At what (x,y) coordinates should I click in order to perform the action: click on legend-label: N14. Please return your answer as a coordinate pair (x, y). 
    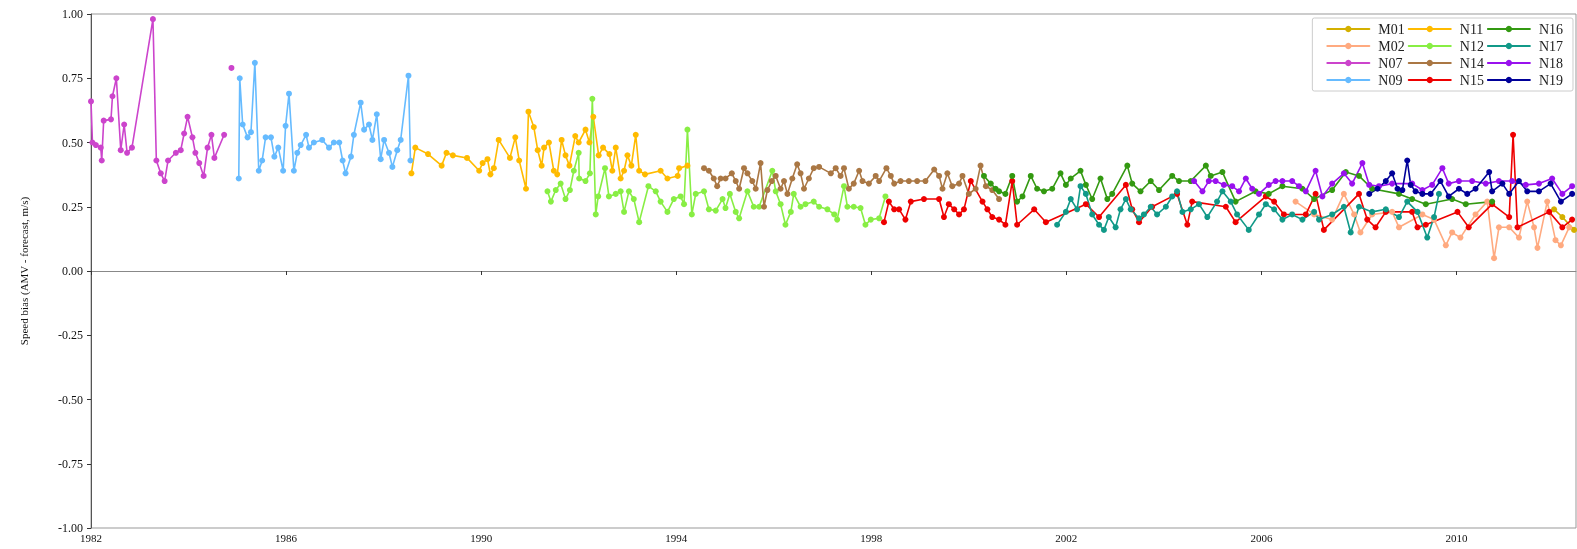
    Looking at the image, I should click on (1471, 63).